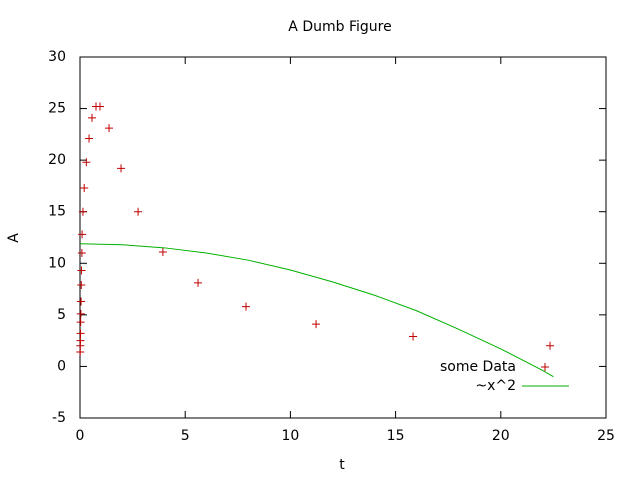  What do you see at coordinates (61, 366) in the screenshot?
I see `y-tick-label: 0` at bounding box center [61, 366].